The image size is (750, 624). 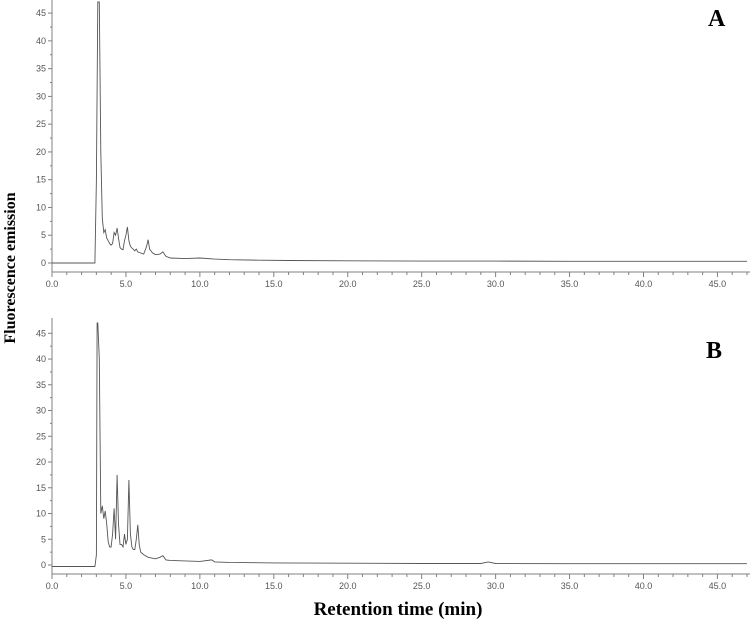 I want to click on panel-a-y-tick-label: 35, so click(x=41, y=69).